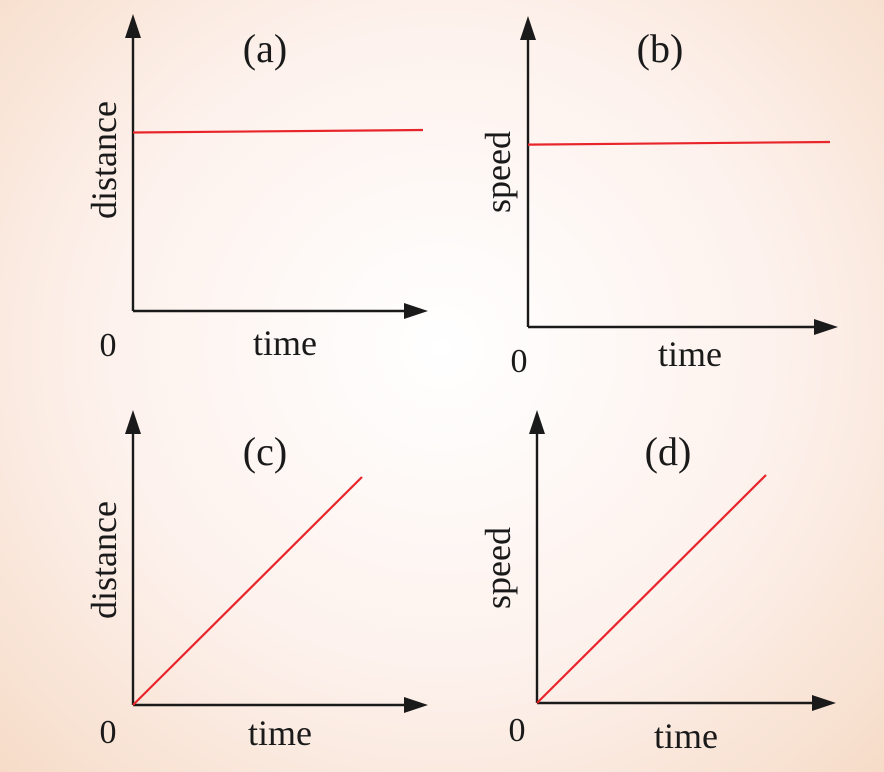  What do you see at coordinates (668, 451) in the screenshot?
I see `panel-label: (d)` at bounding box center [668, 451].